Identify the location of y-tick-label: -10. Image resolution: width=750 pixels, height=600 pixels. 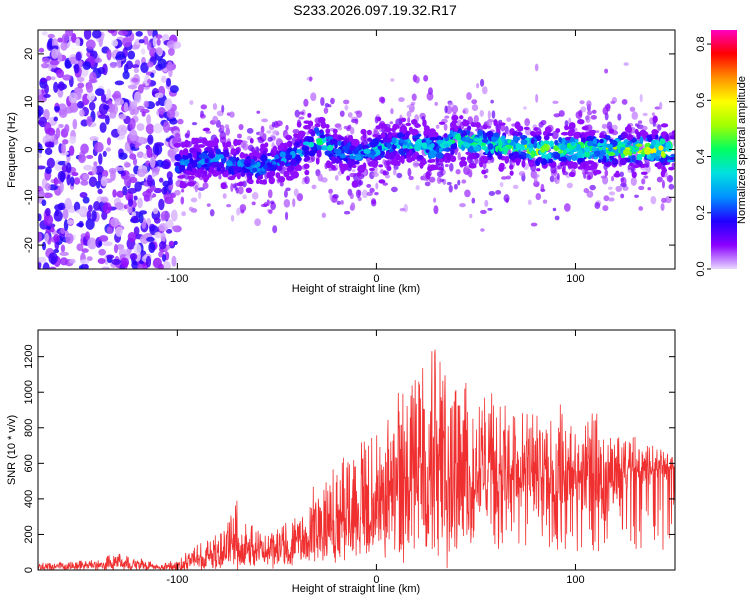
(29, 197).